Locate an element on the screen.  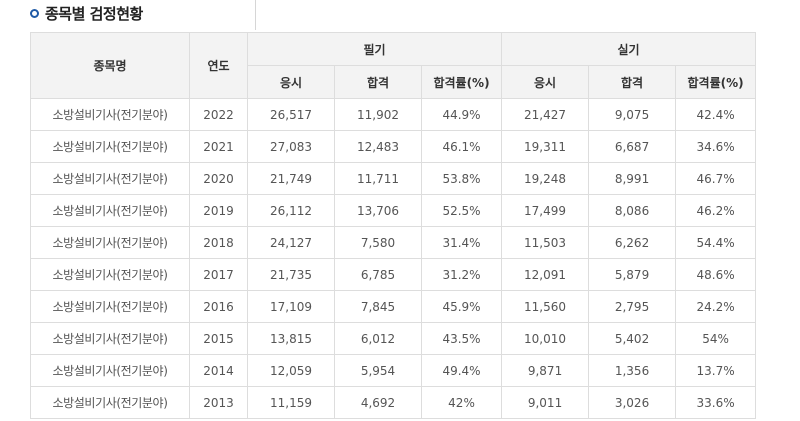
cell-written-passed: 11,902 is located at coordinates (378, 114).